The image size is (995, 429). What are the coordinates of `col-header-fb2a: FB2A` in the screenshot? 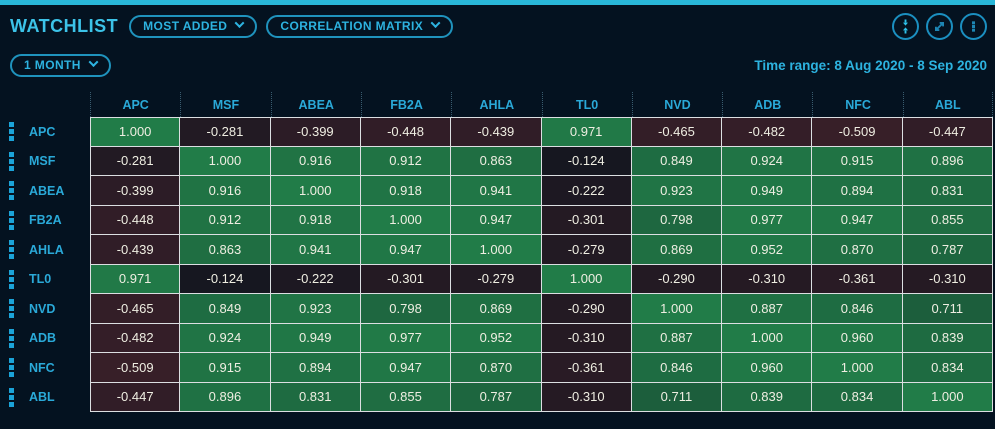 It's located at (405, 104).